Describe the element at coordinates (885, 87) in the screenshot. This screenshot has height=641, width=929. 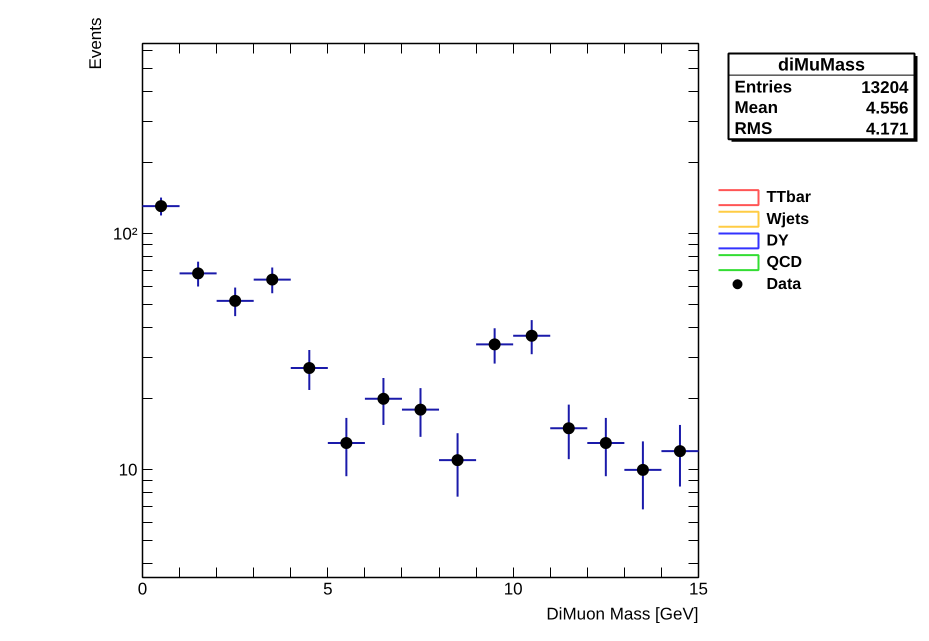
I see `text: 13204` at that location.